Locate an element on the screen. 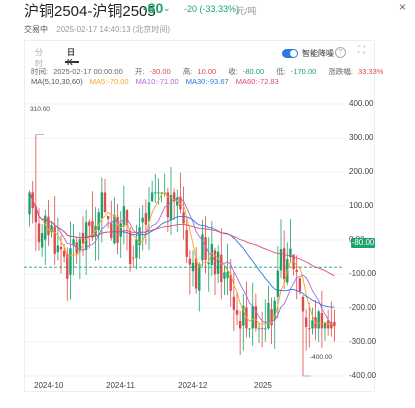 The height and width of the screenshot is (408, 415). y-tick-label: 200.00 is located at coordinates (361, 171).